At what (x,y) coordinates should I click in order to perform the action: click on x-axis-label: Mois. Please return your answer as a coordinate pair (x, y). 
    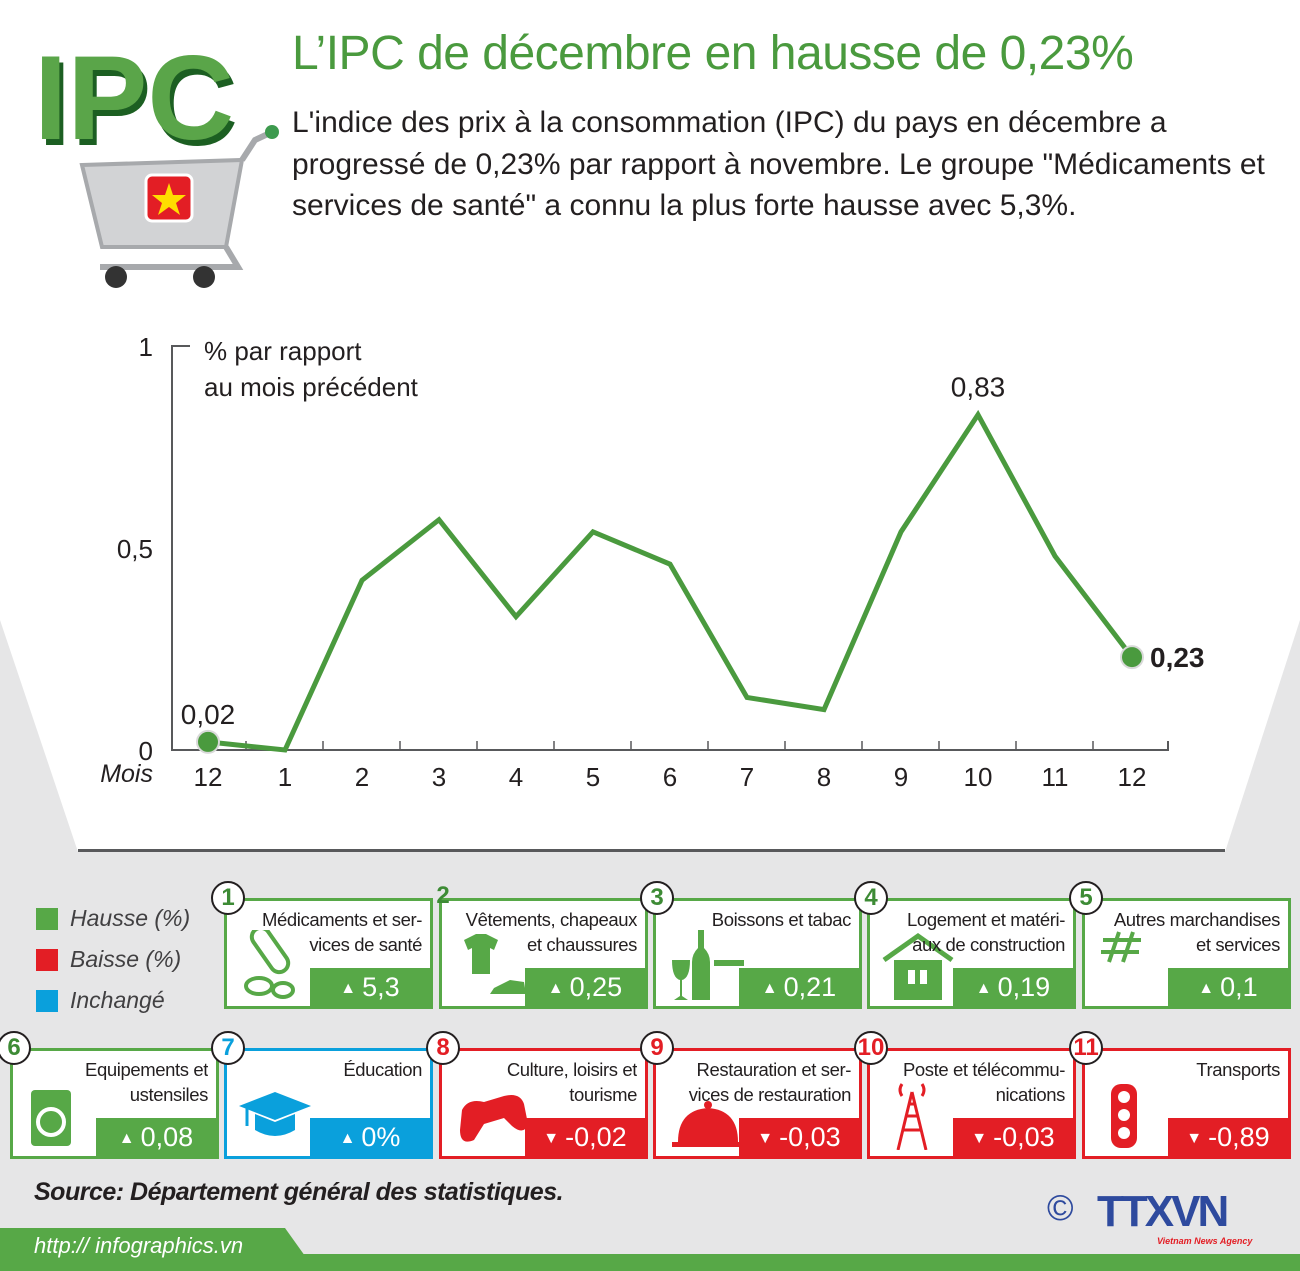
    Looking at the image, I should click on (126, 774).